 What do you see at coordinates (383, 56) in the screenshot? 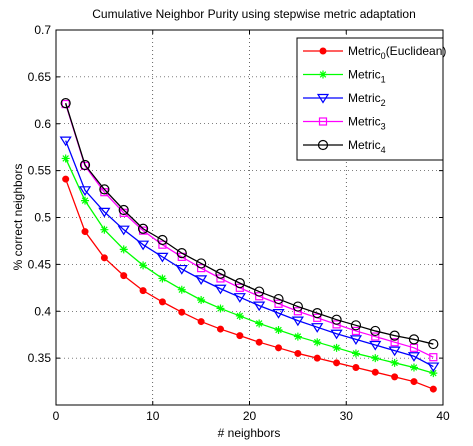
I see `legend-label-subscript: 0` at bounding box center [383, 56].